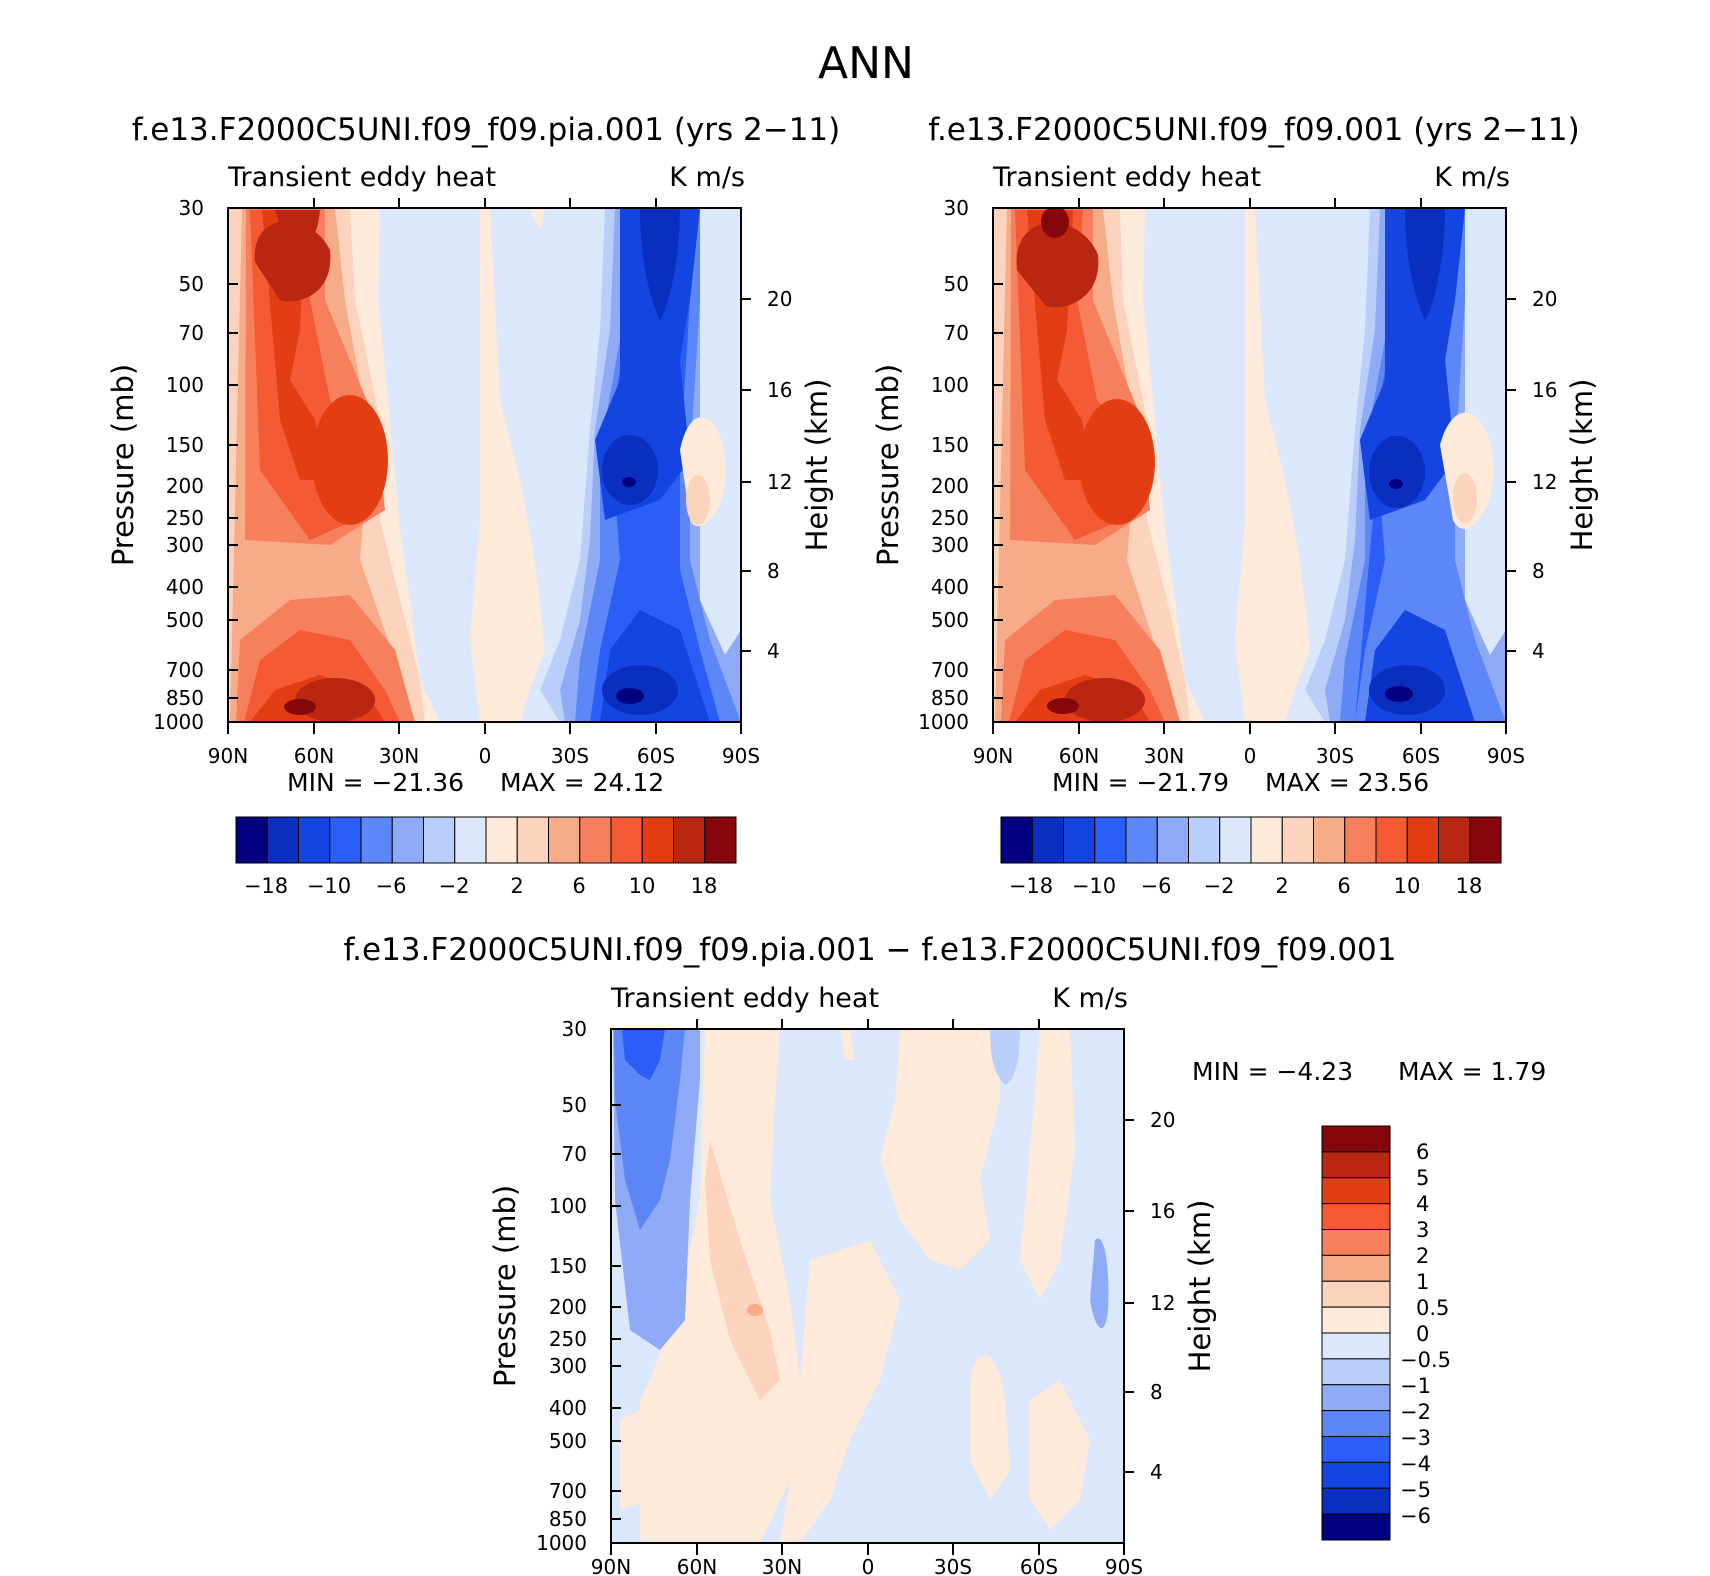  I want to click on panel-case-xtick-0: 0, so click(485, 756).